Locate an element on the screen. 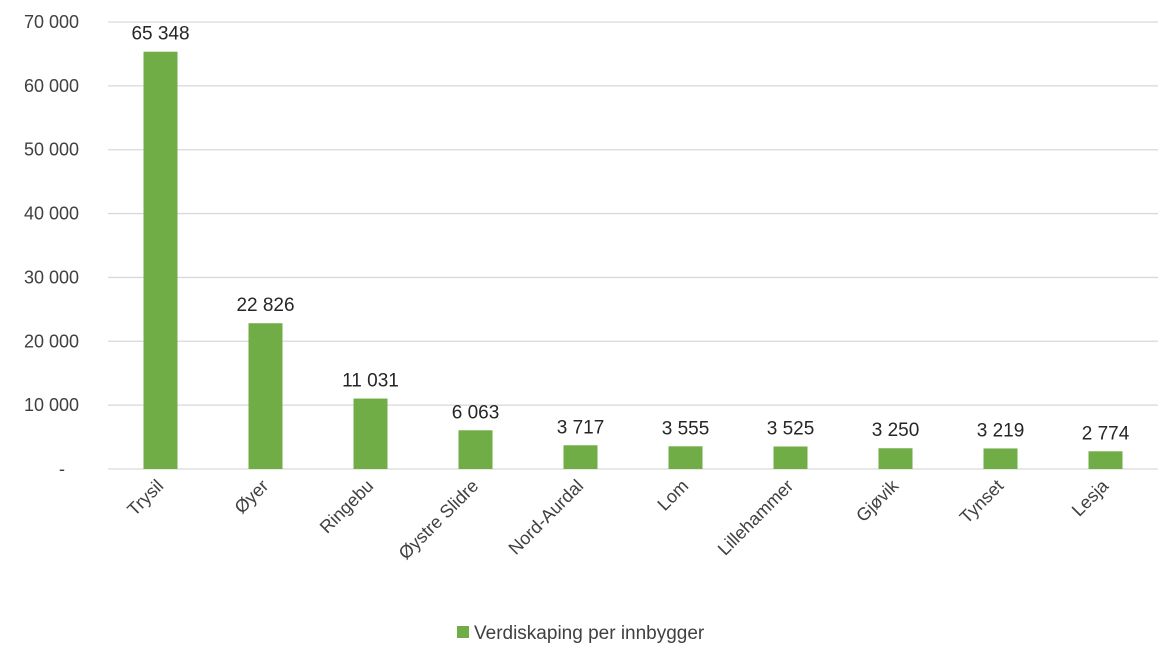 The width and height of the screenshot is (1158, 645). y-tick-label: - is located at coordinates (62, 469).